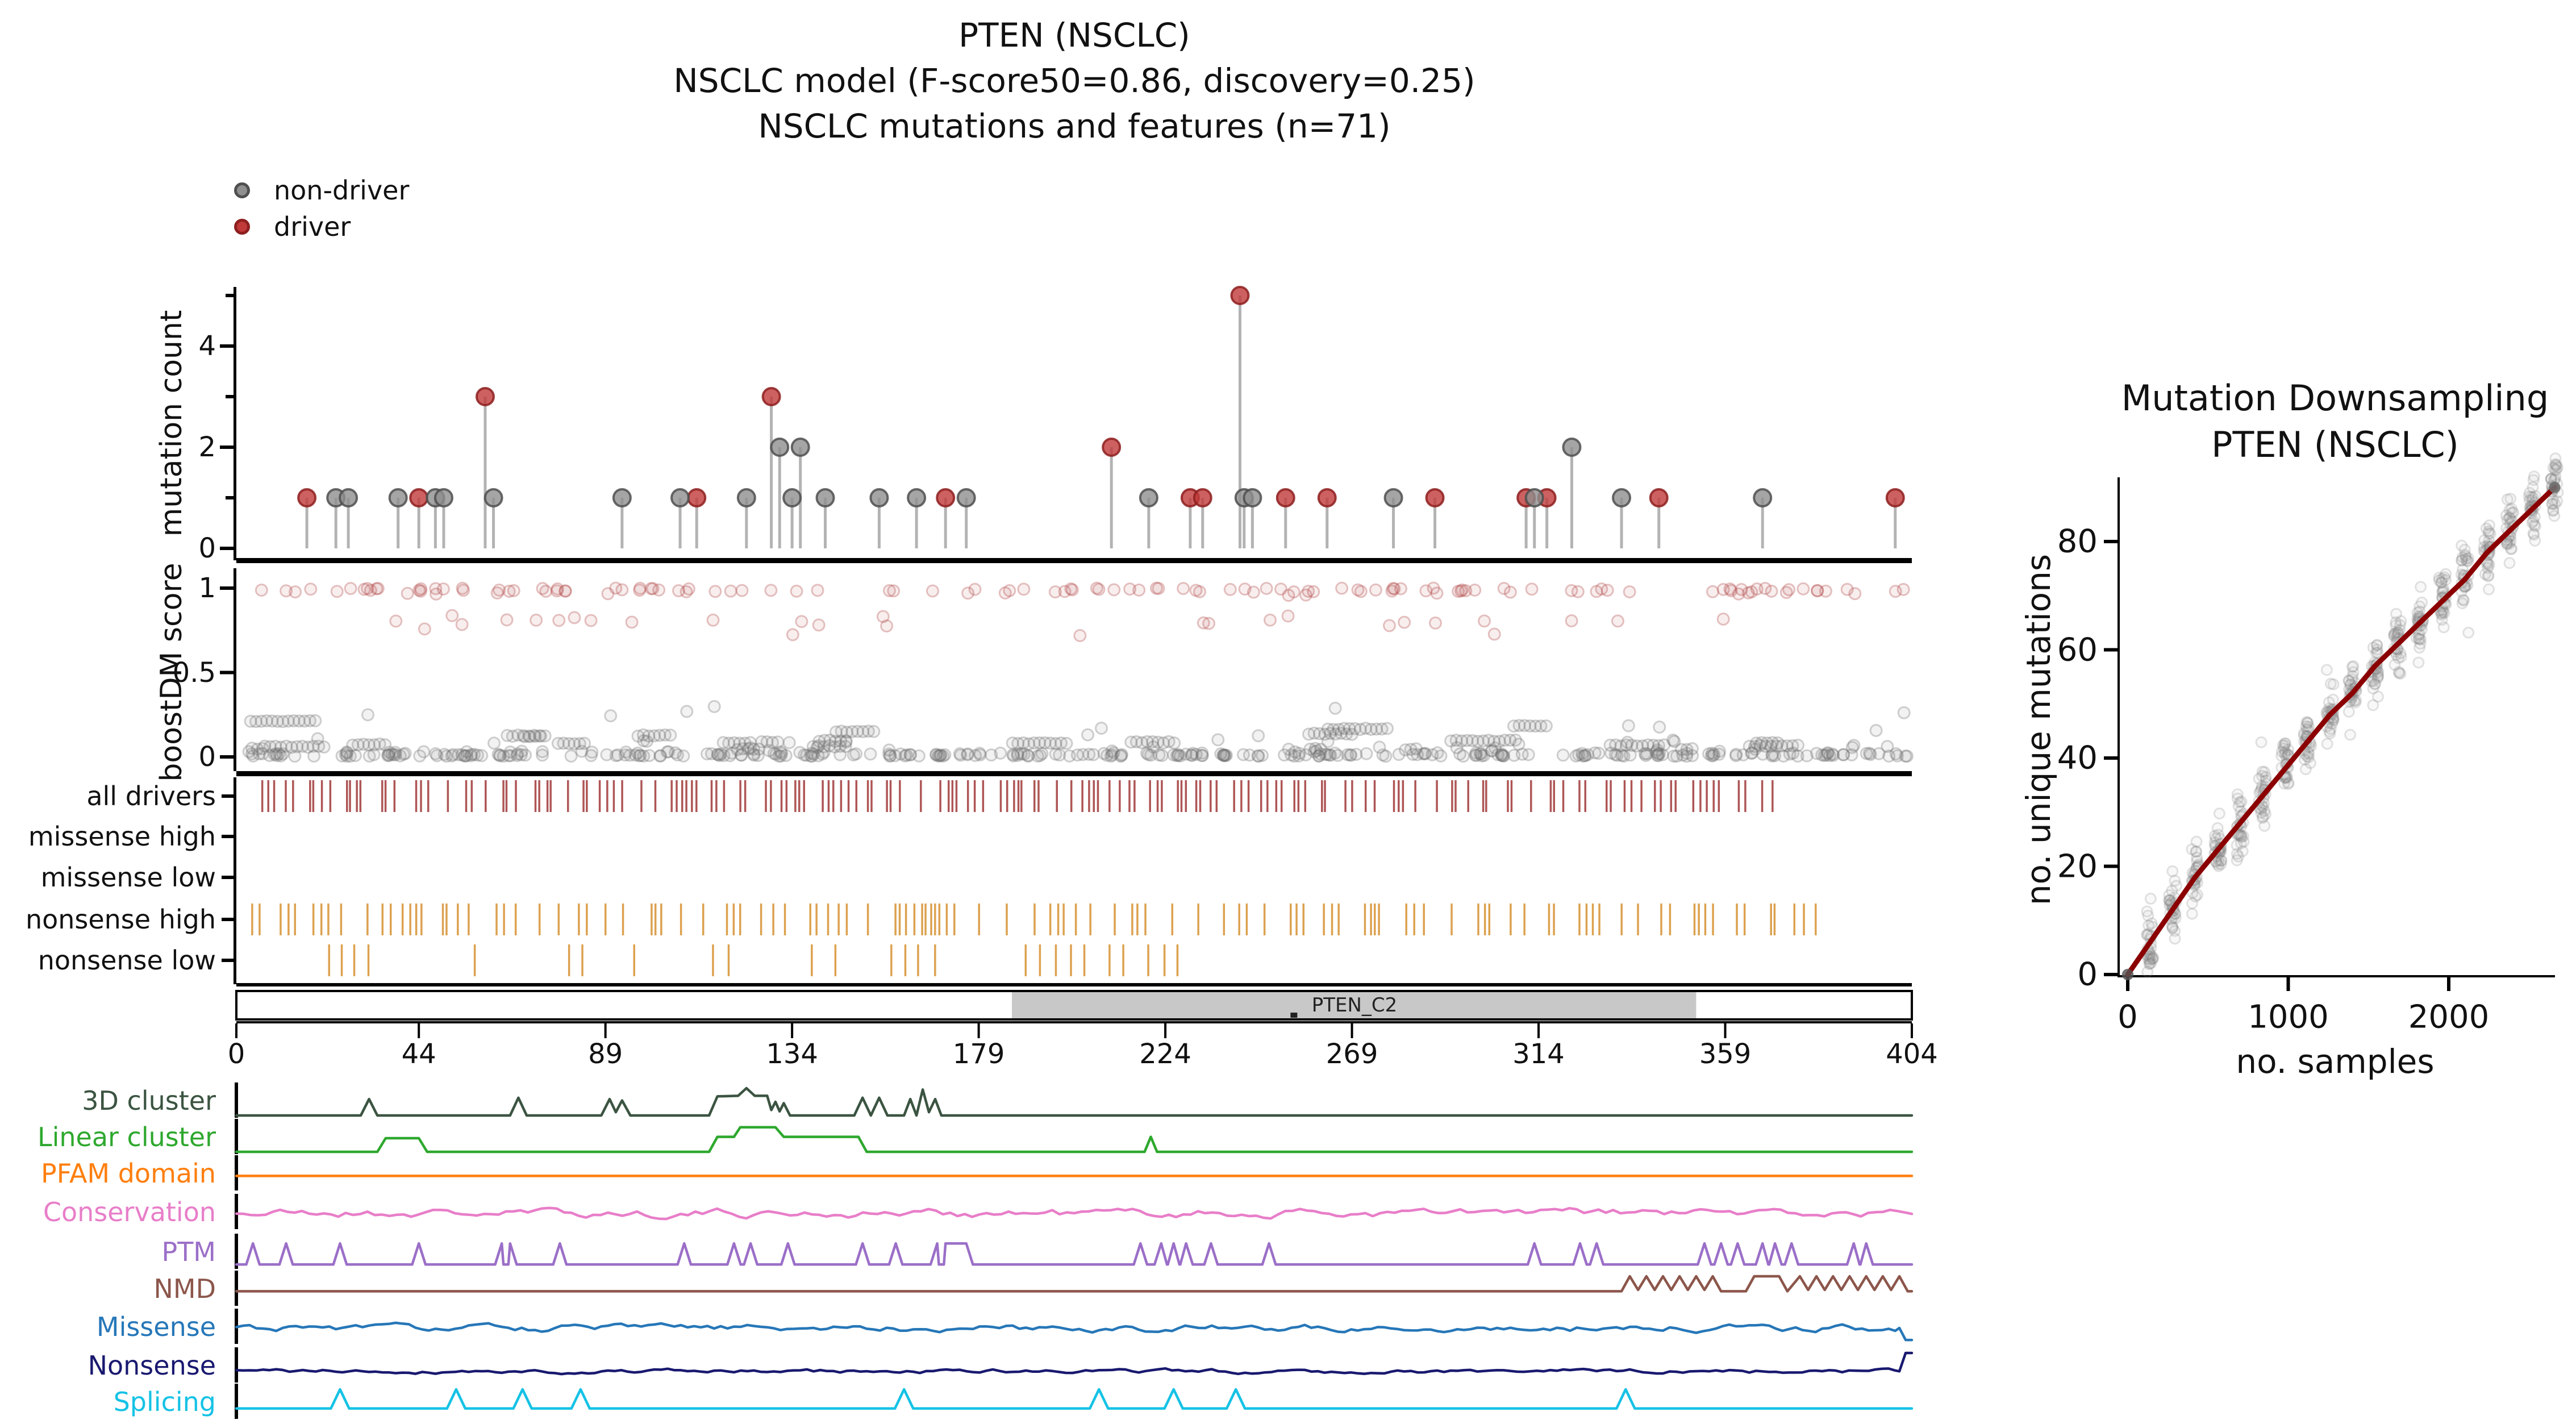  Describe the element at coordinates (1294, 1015) in the screenshot. I see `domain-marker` at that location.